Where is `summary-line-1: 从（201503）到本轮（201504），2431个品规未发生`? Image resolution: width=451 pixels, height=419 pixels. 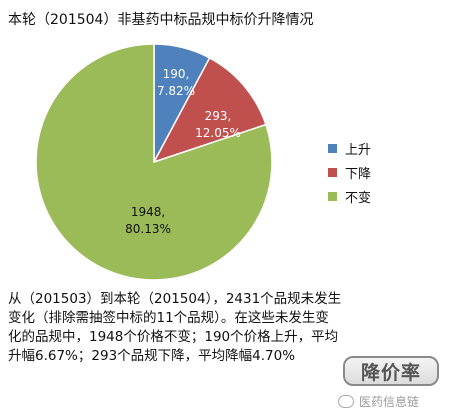
summary-line-1: 从（201503）到本轮（201504），2431个品规未发生 is located at coordinates (175, 299).